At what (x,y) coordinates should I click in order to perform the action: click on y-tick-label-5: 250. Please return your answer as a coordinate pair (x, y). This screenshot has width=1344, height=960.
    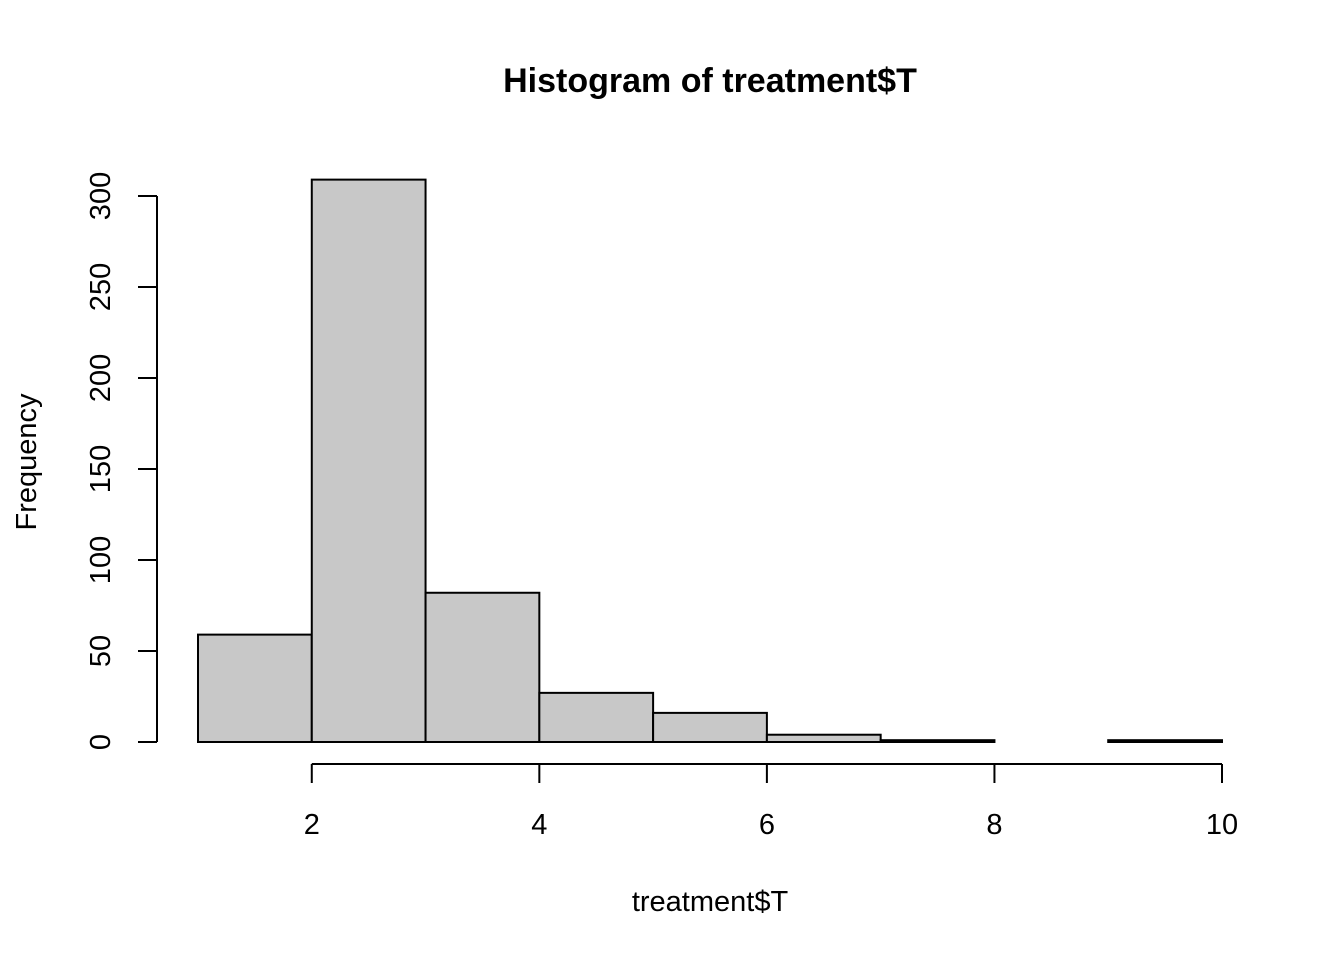
    Looking at the image, I should click on (101, 287).